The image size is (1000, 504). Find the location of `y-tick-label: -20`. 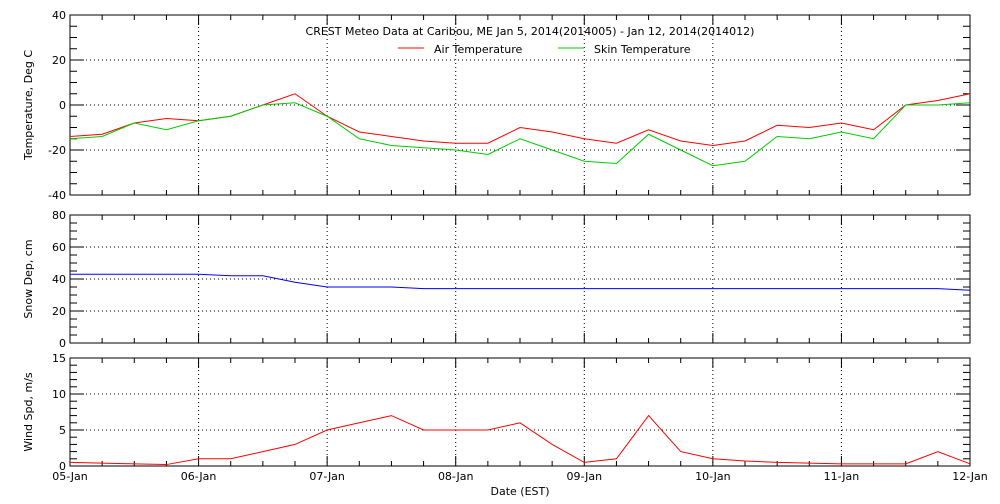

y-tick-label: -20 is located at coordinates (57, 150).